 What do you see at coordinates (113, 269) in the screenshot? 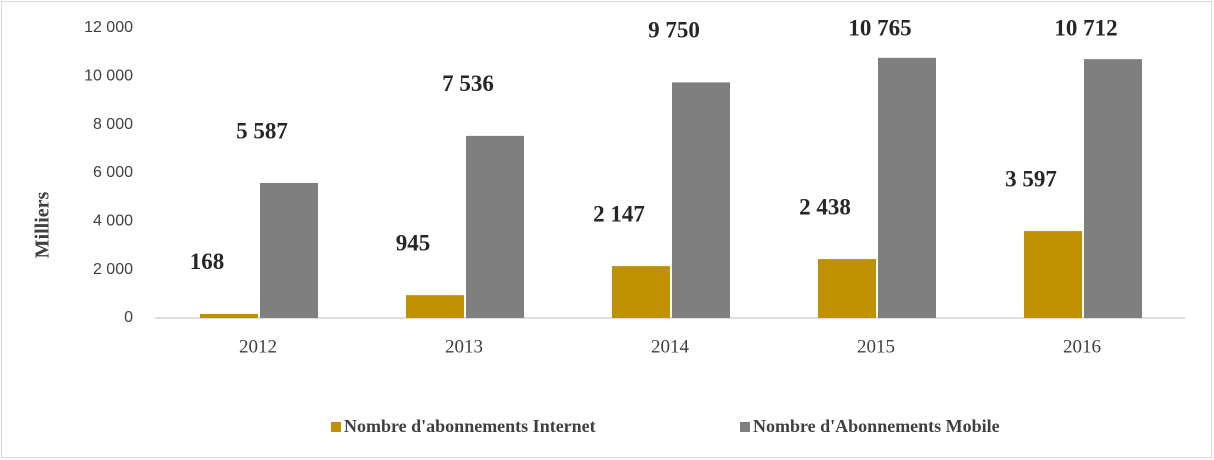
I see `y-tick-label: 2 000` at bounding box center [113, 269].